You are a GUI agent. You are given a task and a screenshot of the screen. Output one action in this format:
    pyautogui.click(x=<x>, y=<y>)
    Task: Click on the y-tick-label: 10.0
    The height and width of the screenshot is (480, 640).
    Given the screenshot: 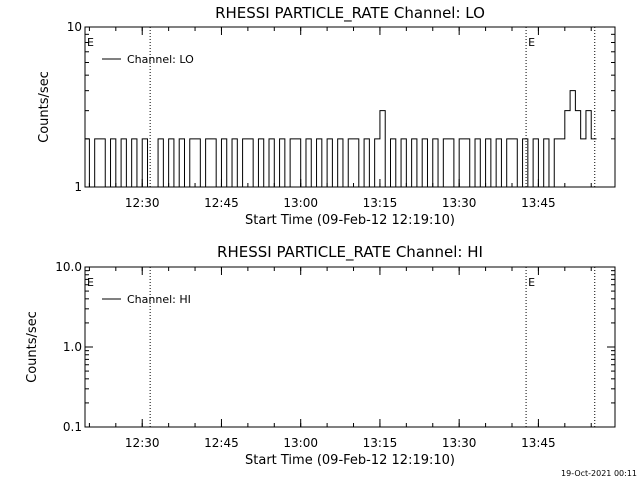 What is the action you would take?
    pyautogui.click(x=68, y=267)
    